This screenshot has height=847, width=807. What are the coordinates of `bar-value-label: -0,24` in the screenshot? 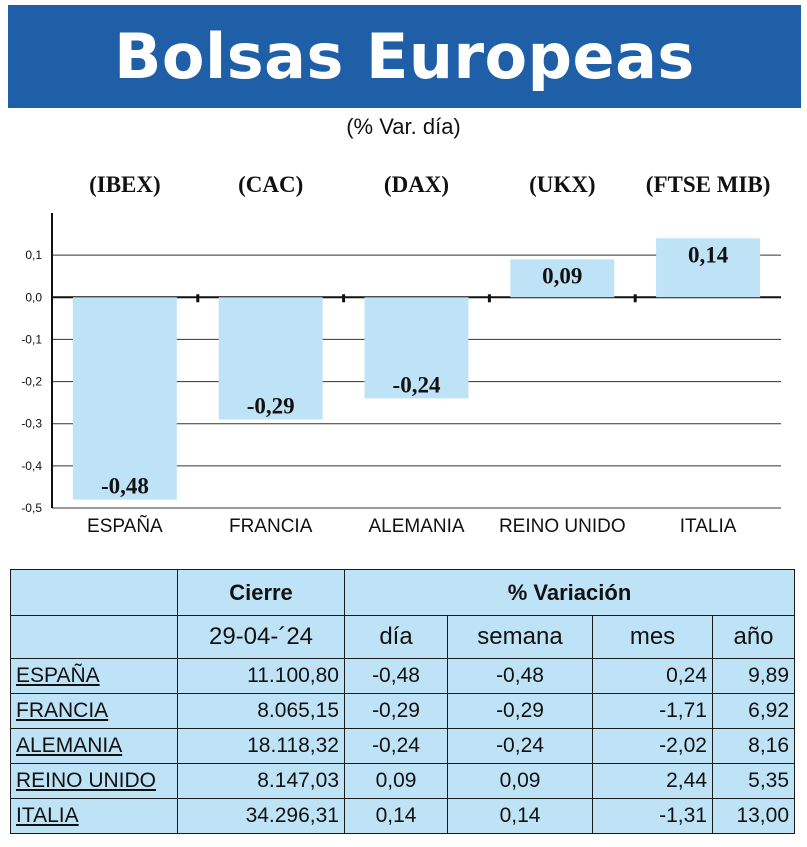 It's located at (417, 384).